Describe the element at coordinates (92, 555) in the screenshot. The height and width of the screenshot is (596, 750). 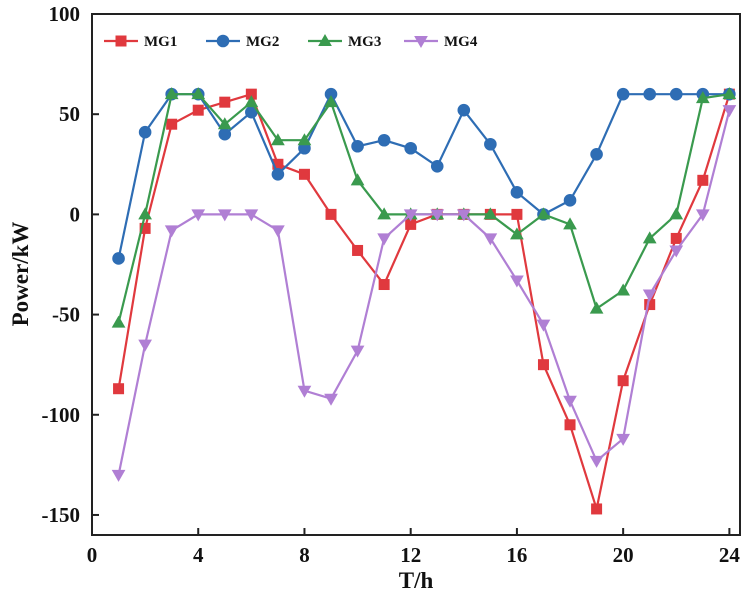
I see `x-tick-label: 0` at that location.